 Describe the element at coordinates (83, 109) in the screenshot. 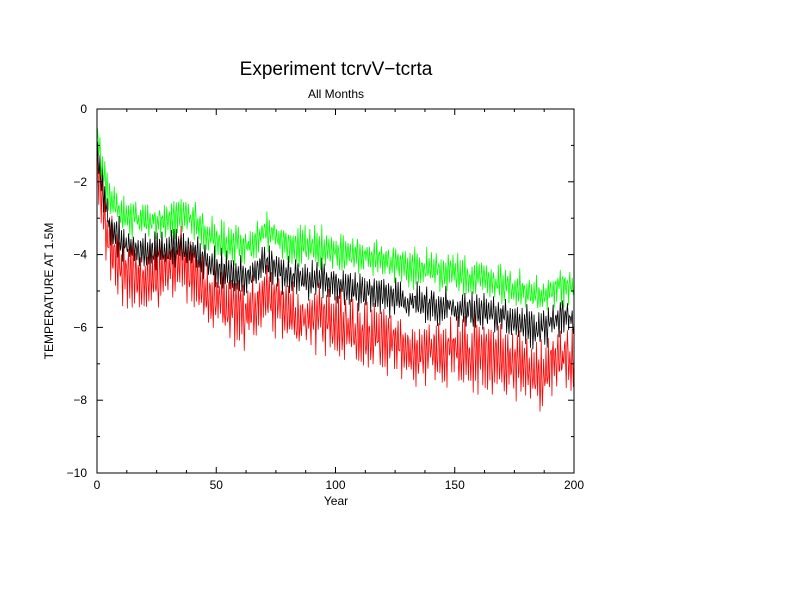

I see `y-tick-label: 0` at that location.